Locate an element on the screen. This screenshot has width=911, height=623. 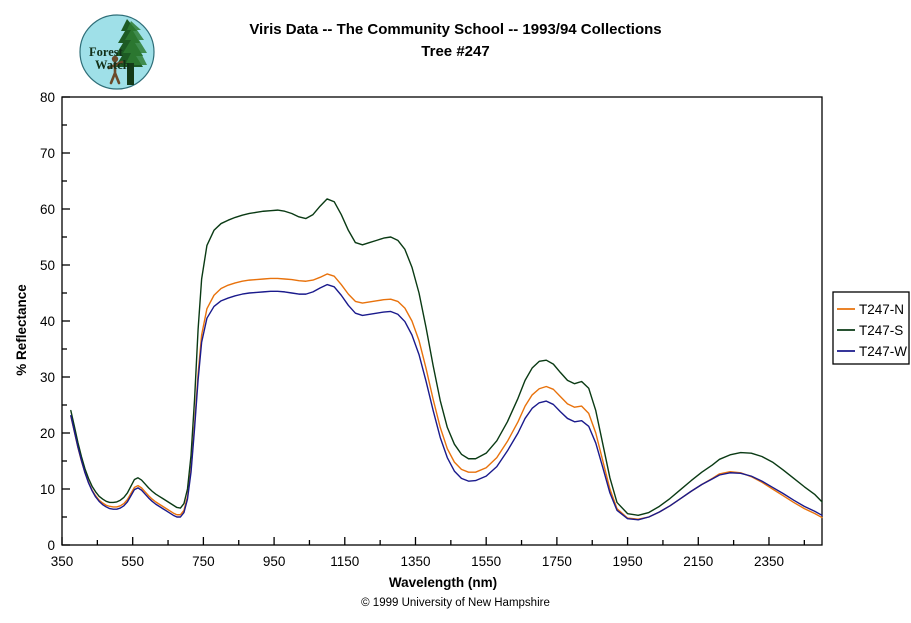
x-tick-label: 750 is located at coordinates (203, 561).